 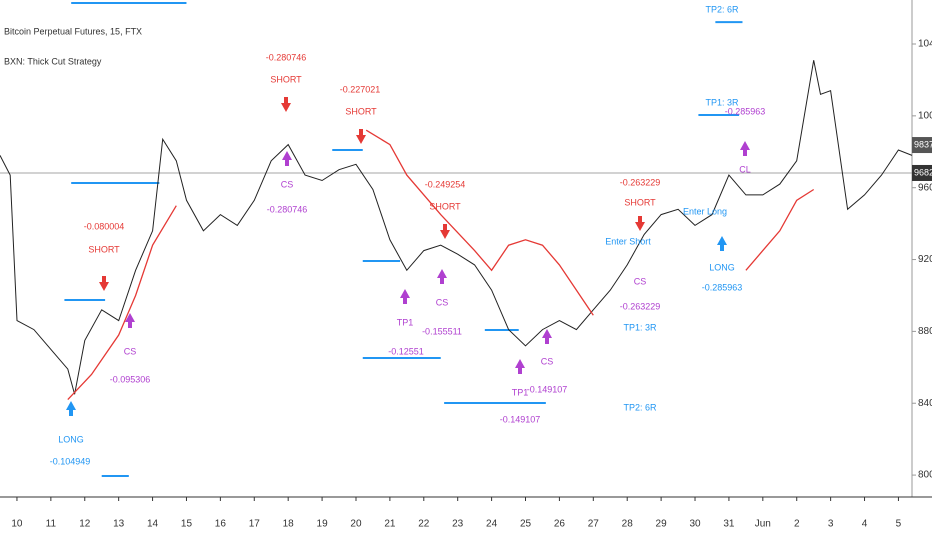 What do you see at coordinates (628, 241) in the screenshot?
I see `annotation: Enter Short` at bounding box center [628, 241].